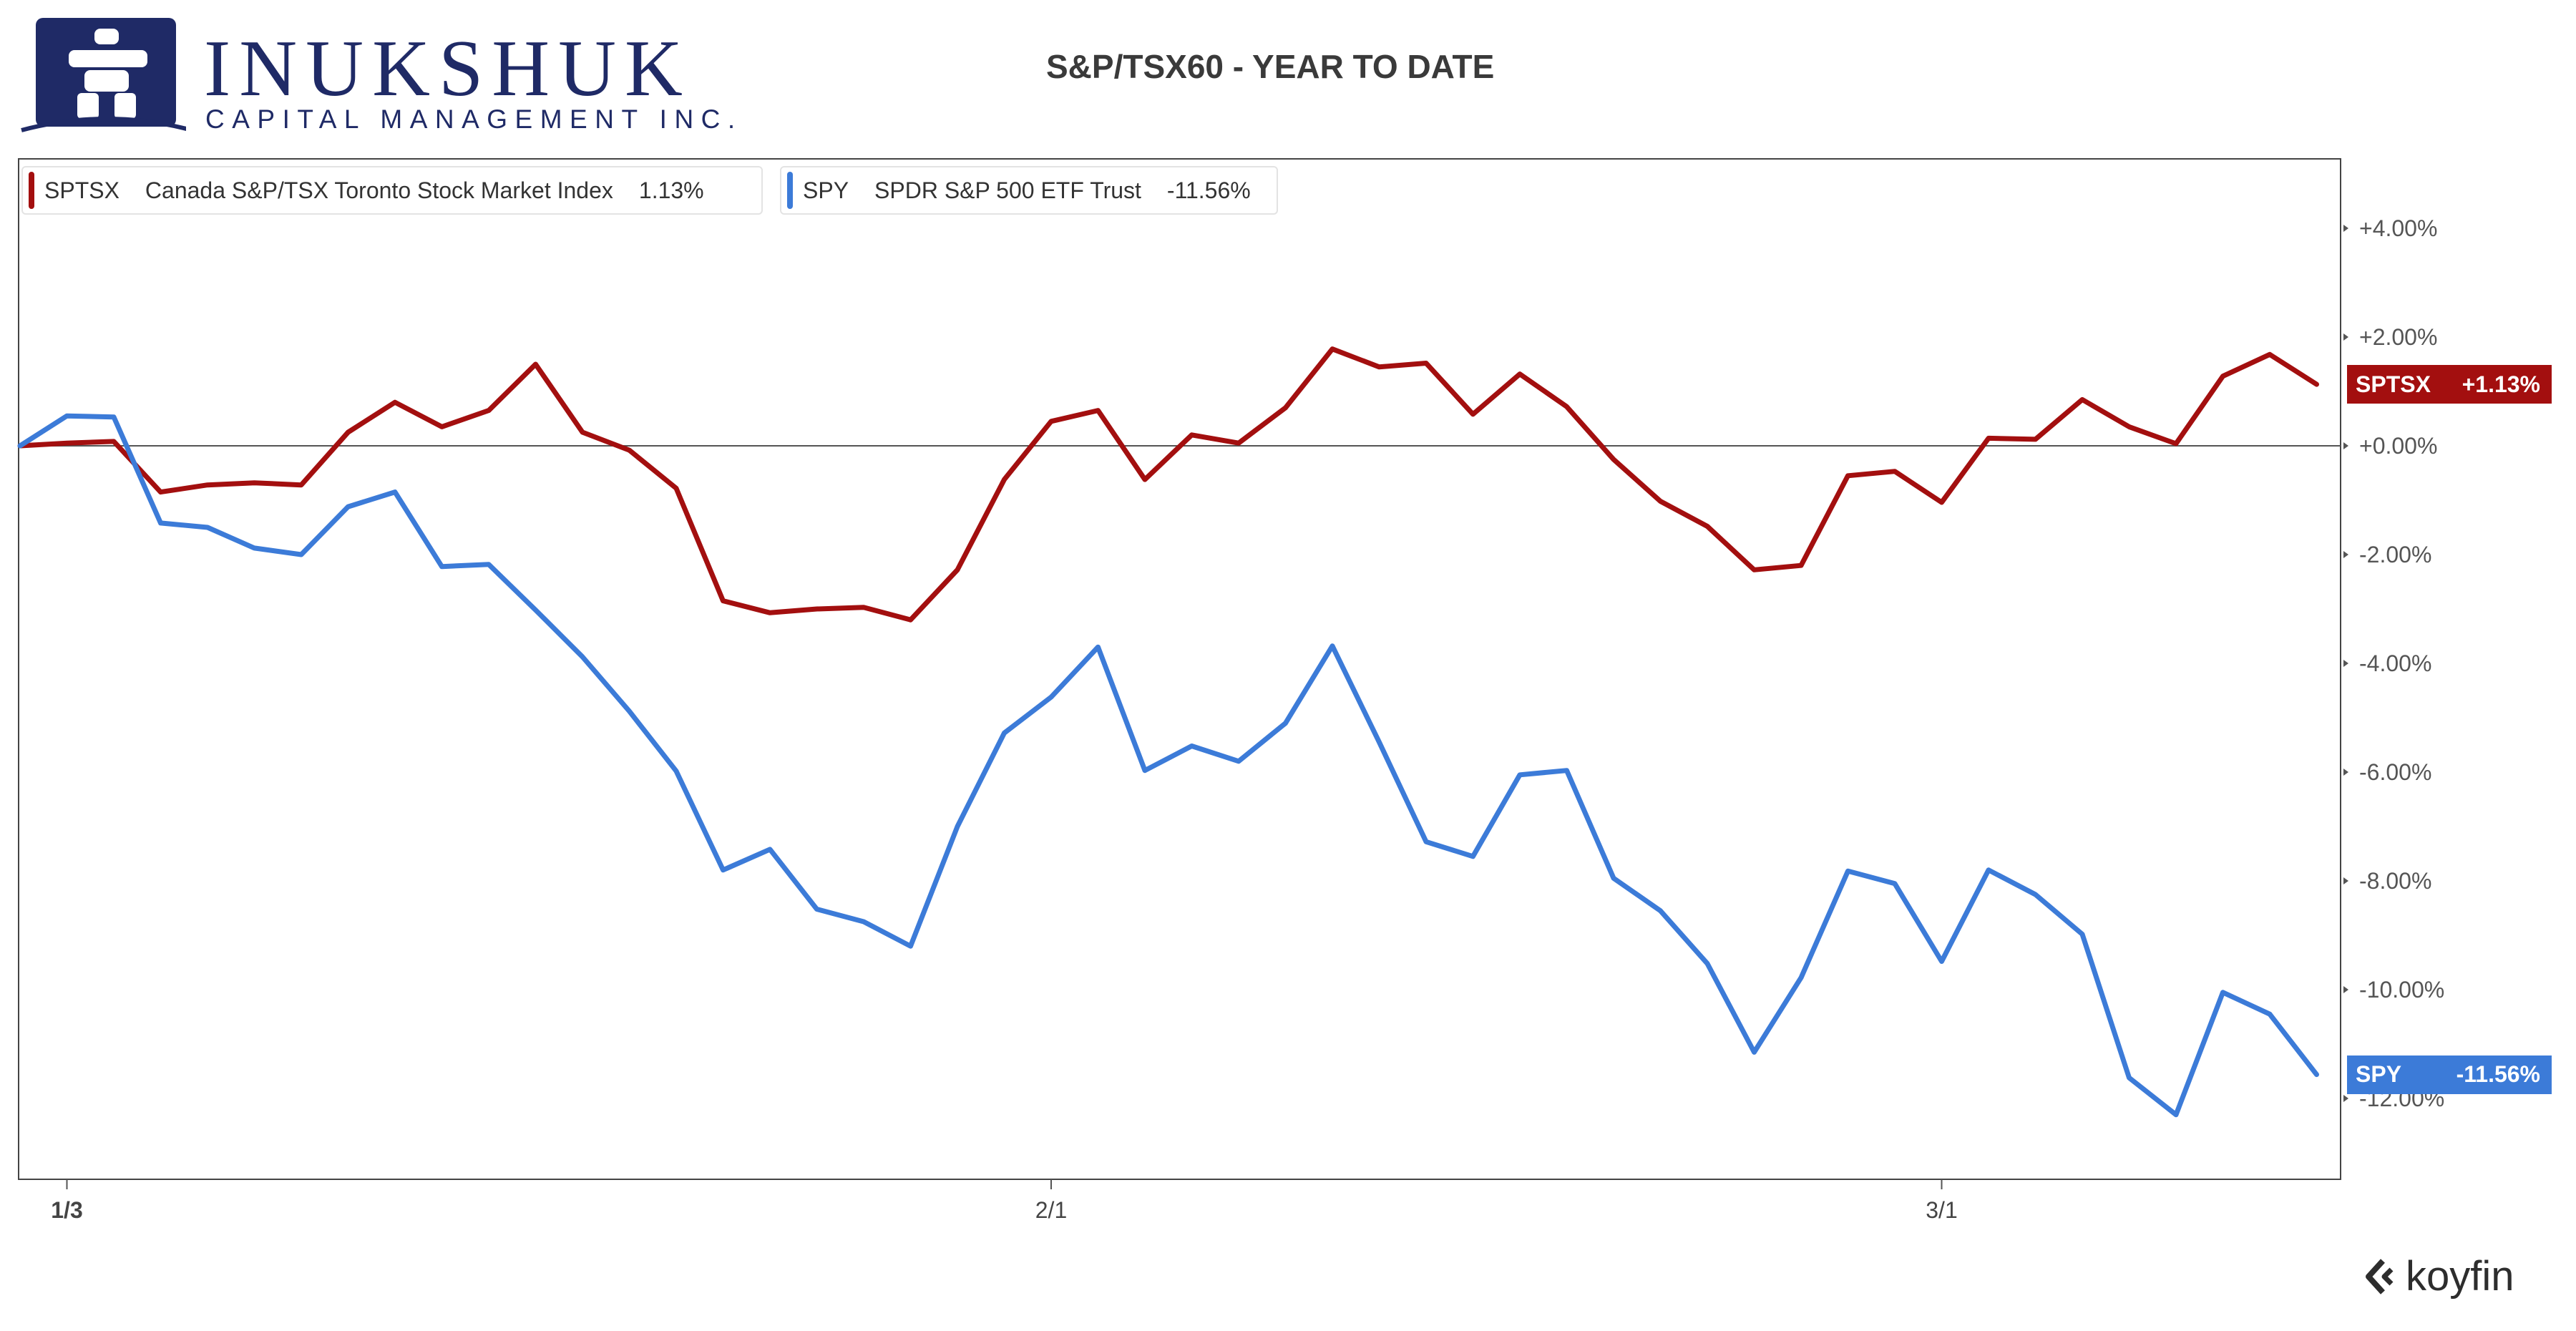  What do you see at coordinates (2393, 384) in the screenshot?
I see `end-label-ticker: SPTSX` at bounding box center [2393, 384].